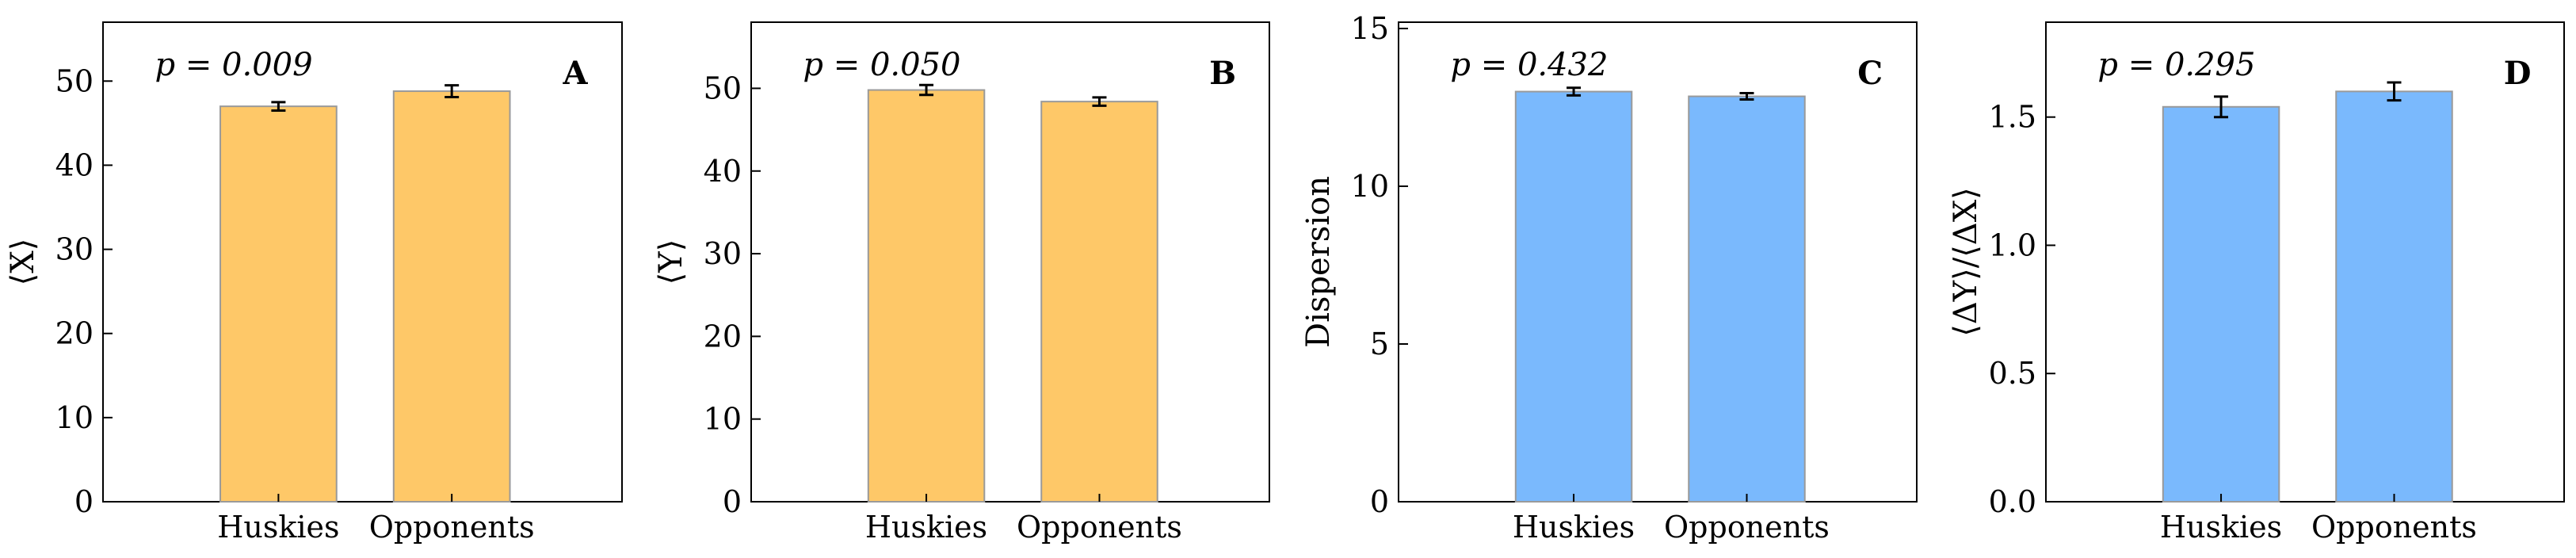 The width and height of the screenshot is (2576, 558). Describe the element at coordinates (2013, 373) in the screenshot. I see `y-tick-label: 0.5` at that location.